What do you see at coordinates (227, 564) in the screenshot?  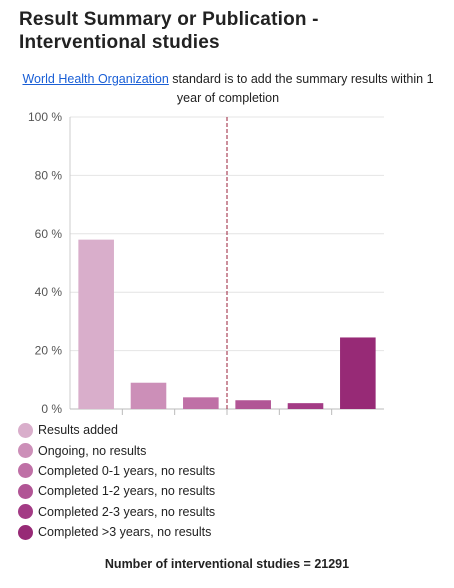 I see `study-count: Number of interventional studies = 21291` at bounding box center [227, 564].